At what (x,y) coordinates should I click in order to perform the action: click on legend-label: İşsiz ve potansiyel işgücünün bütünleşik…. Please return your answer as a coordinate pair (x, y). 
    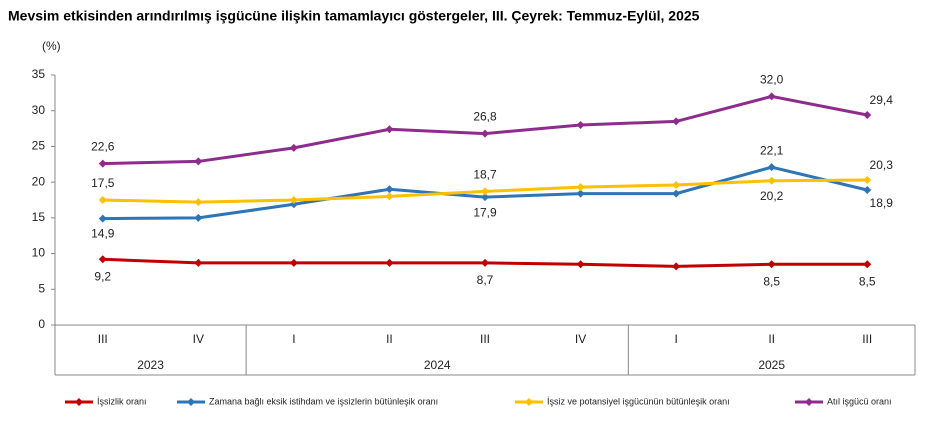
    Looking at the image, I should click on (638, 401).